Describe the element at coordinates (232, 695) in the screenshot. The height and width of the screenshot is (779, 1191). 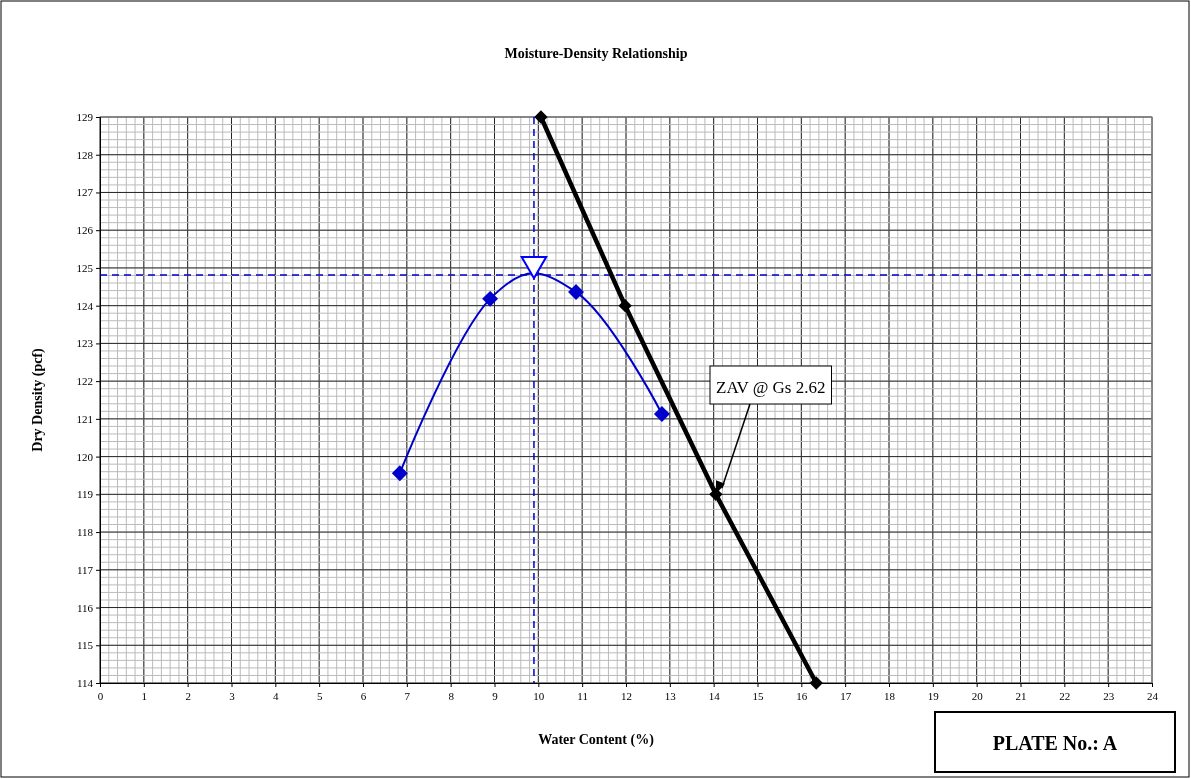
I see `x-tick-label: 3` at that location.